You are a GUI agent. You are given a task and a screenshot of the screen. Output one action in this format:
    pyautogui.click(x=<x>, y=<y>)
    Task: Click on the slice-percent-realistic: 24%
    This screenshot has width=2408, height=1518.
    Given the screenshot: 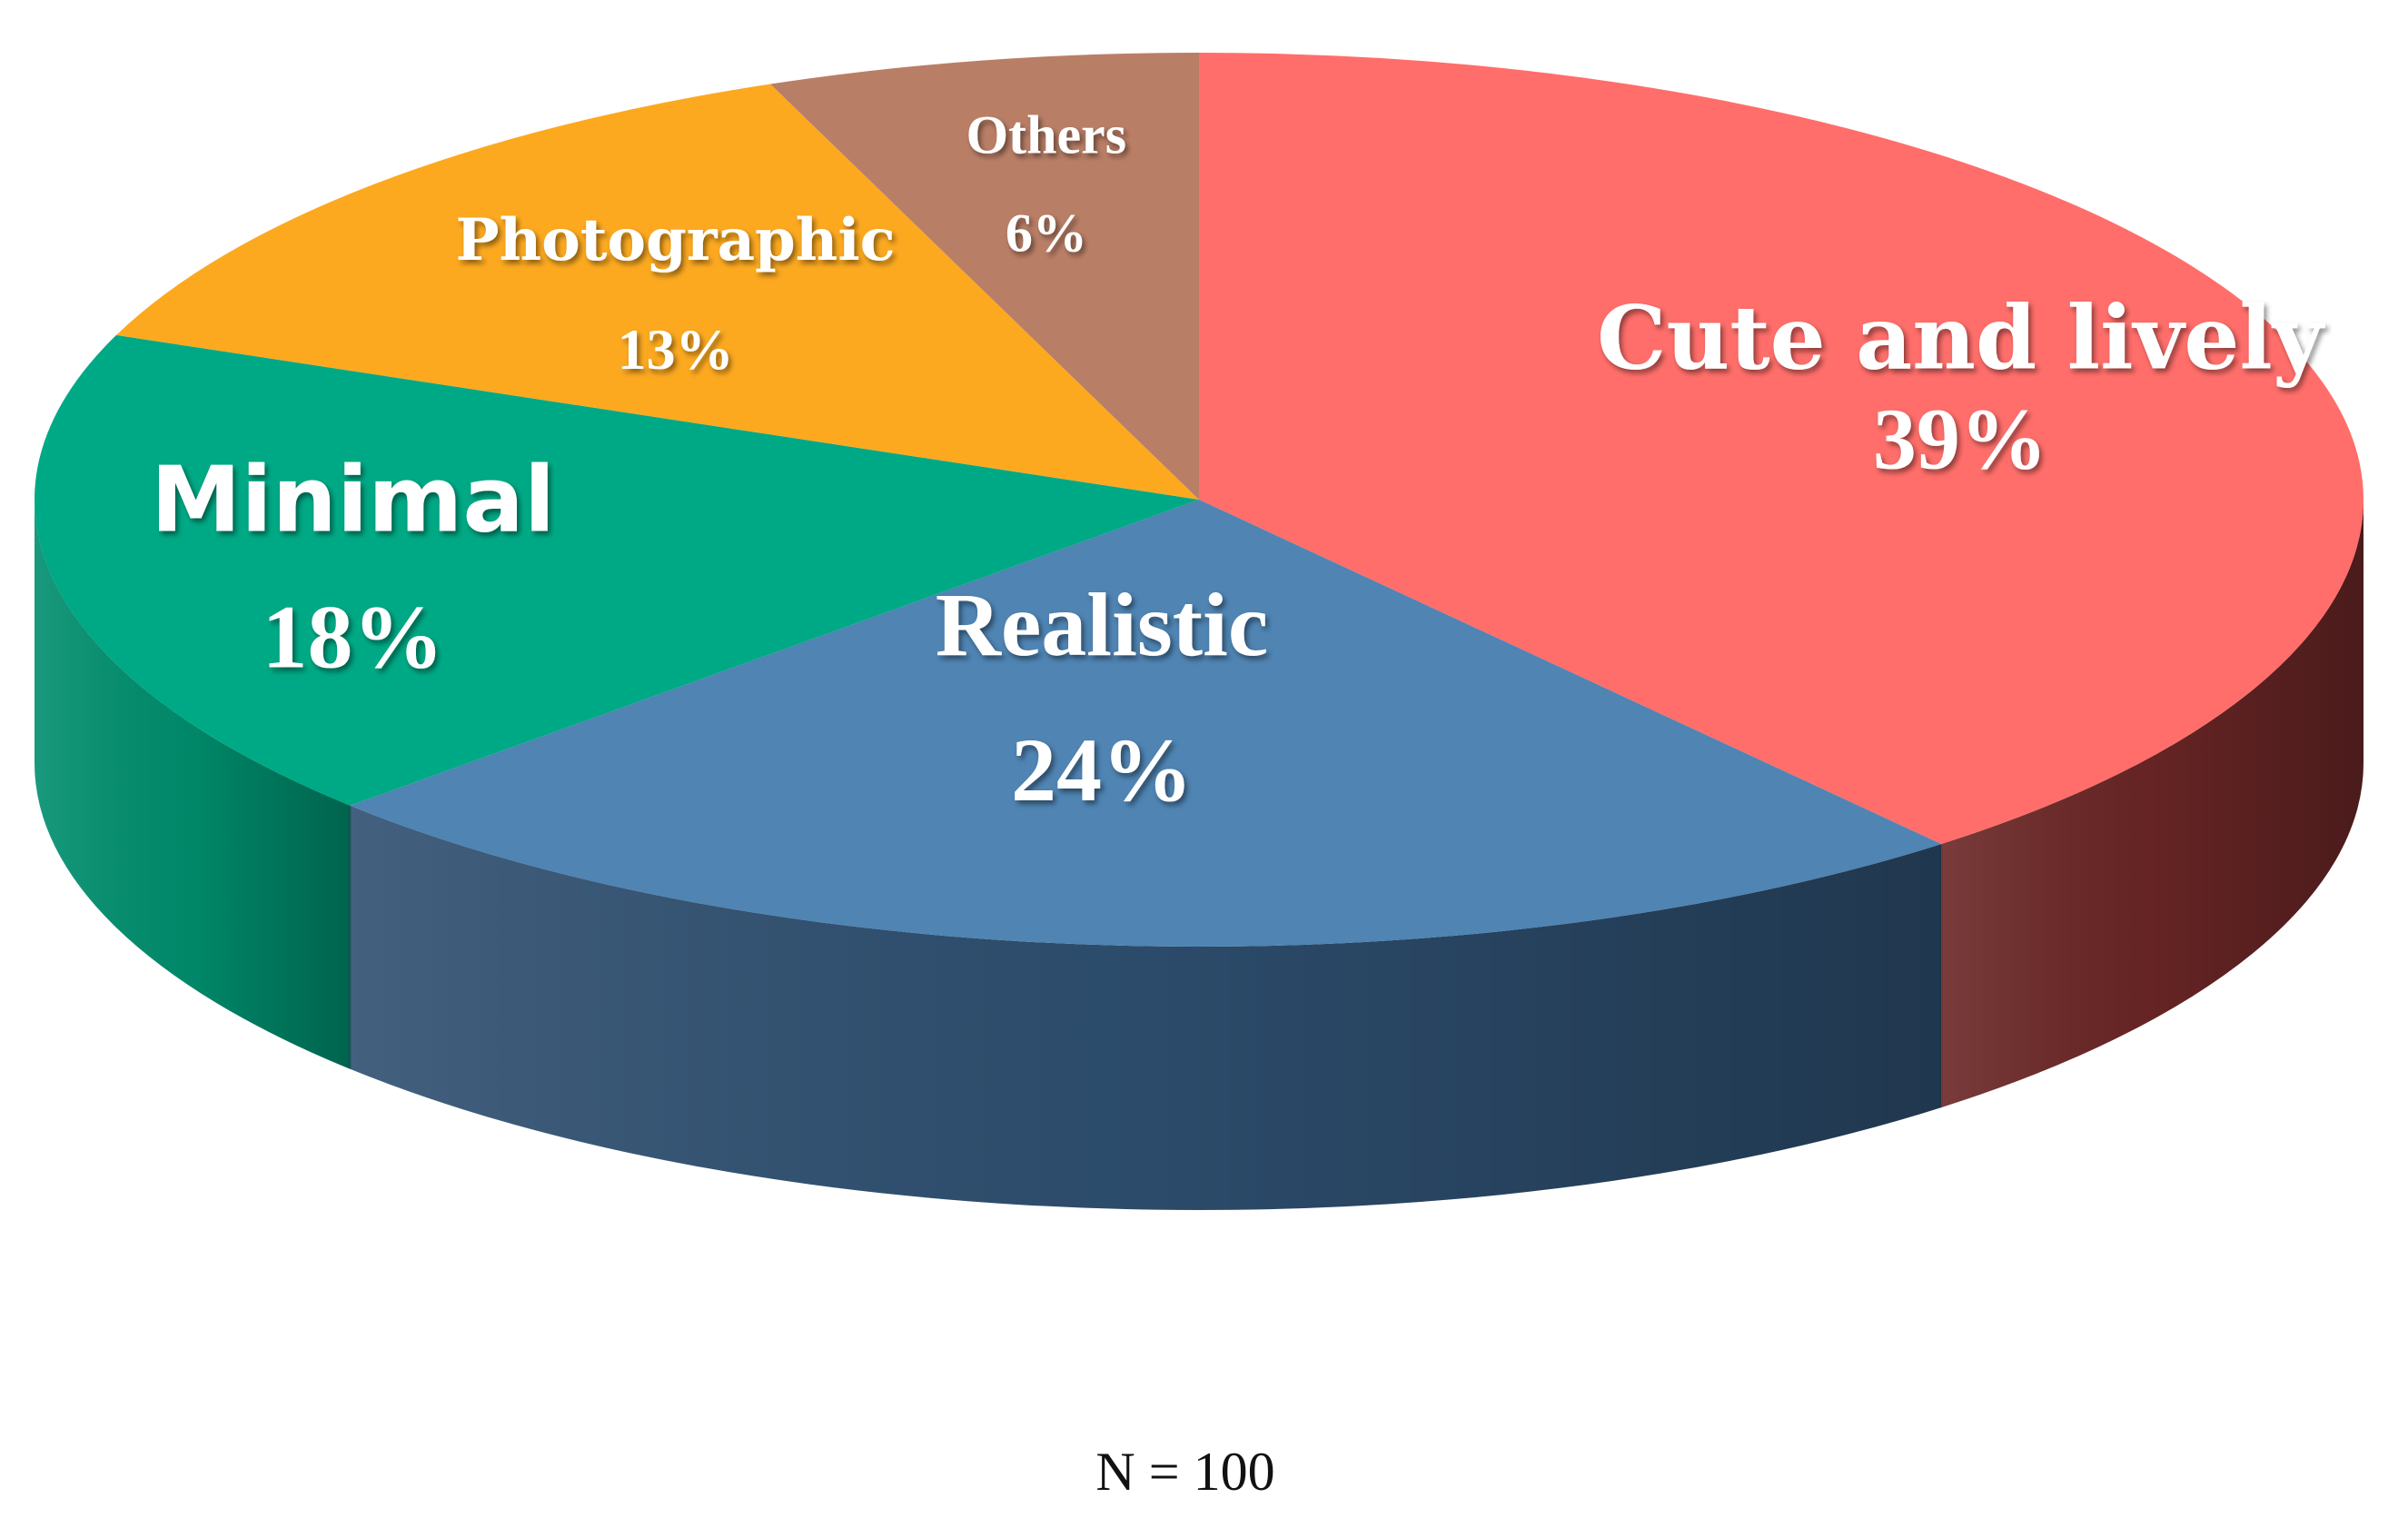 What is the action you would take?
    pyautogui.click(x=1102, y=770)
    